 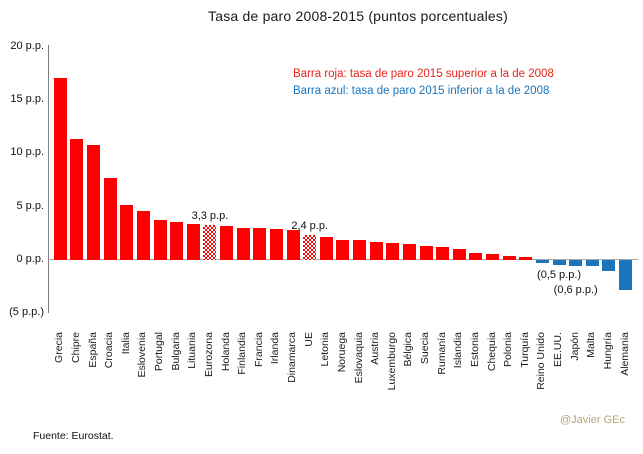 I want to click on bar-letonia, so click(x=326, y=248).